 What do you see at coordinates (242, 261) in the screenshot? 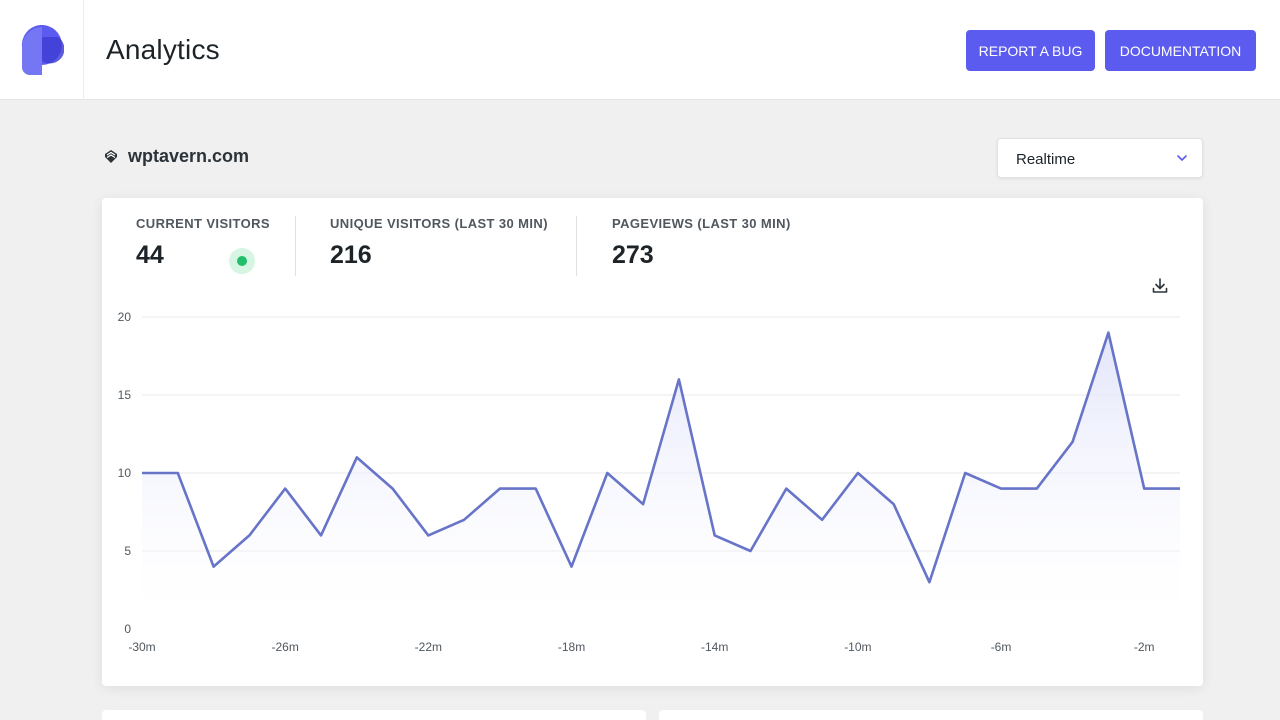
I see `live-indicator-icon` at bounding box center [242, 261].